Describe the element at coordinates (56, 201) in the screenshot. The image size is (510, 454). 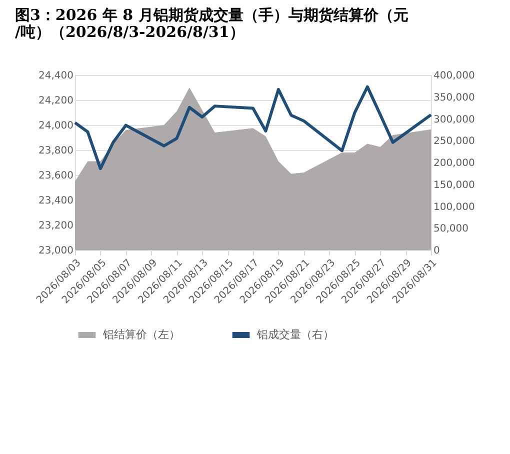
I see `y-tick-label: 23,400` at that location.